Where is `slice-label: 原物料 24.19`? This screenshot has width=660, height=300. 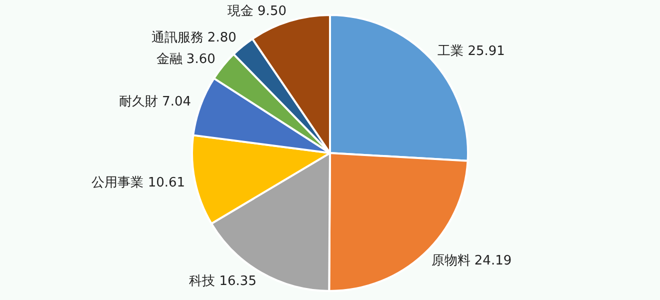 slice-label: 原物料 24.19 is located at coordinates (471, 260).